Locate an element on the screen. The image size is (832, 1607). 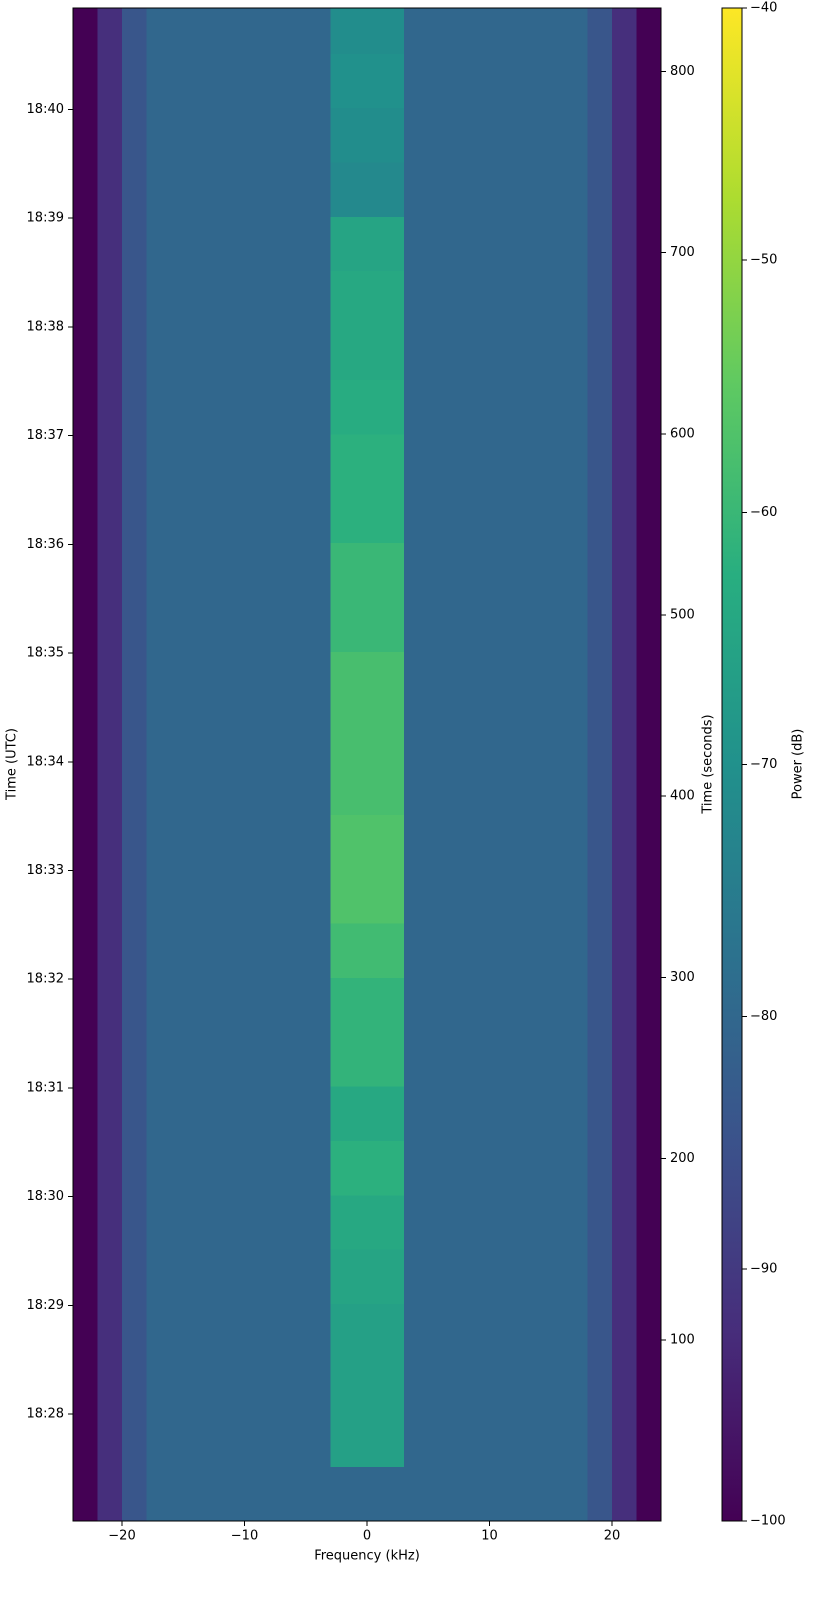
x-tick-label: 0 is located at coordinates (367, 1536).